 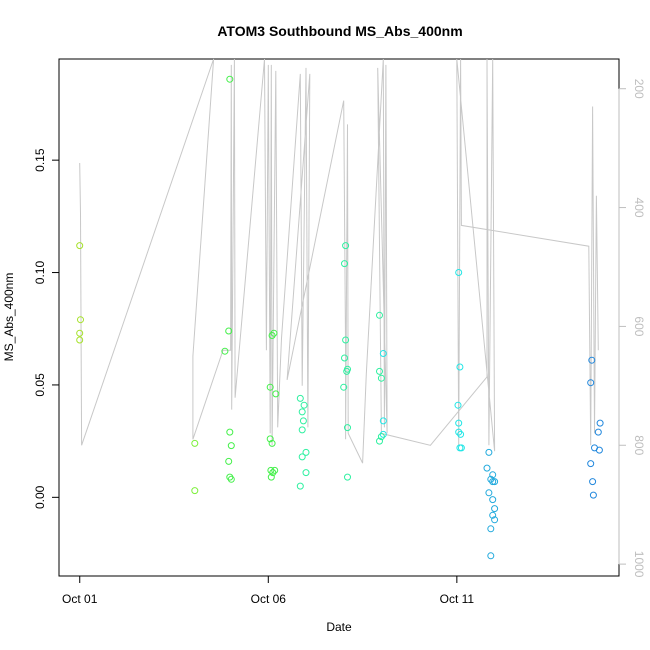 I want to click on secondary-y-axis: 200 400 600 800 1000, so click(x=632, y=328).